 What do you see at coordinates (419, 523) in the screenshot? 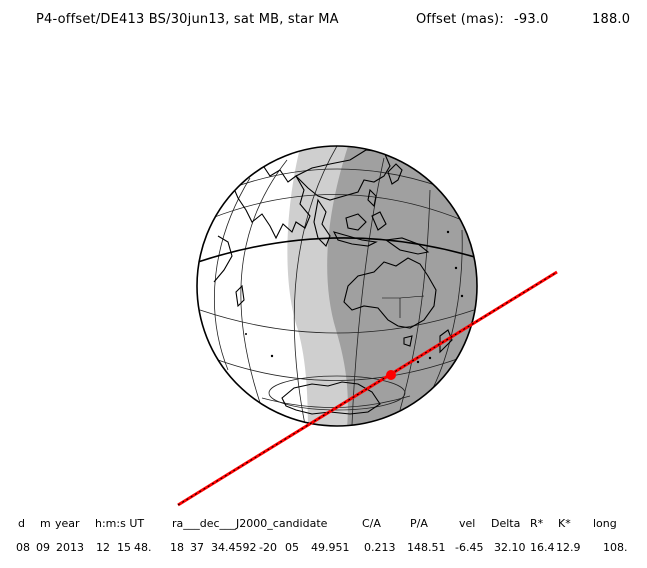
I see `table-header-pa: P/A` at bounding box center [419, 523].